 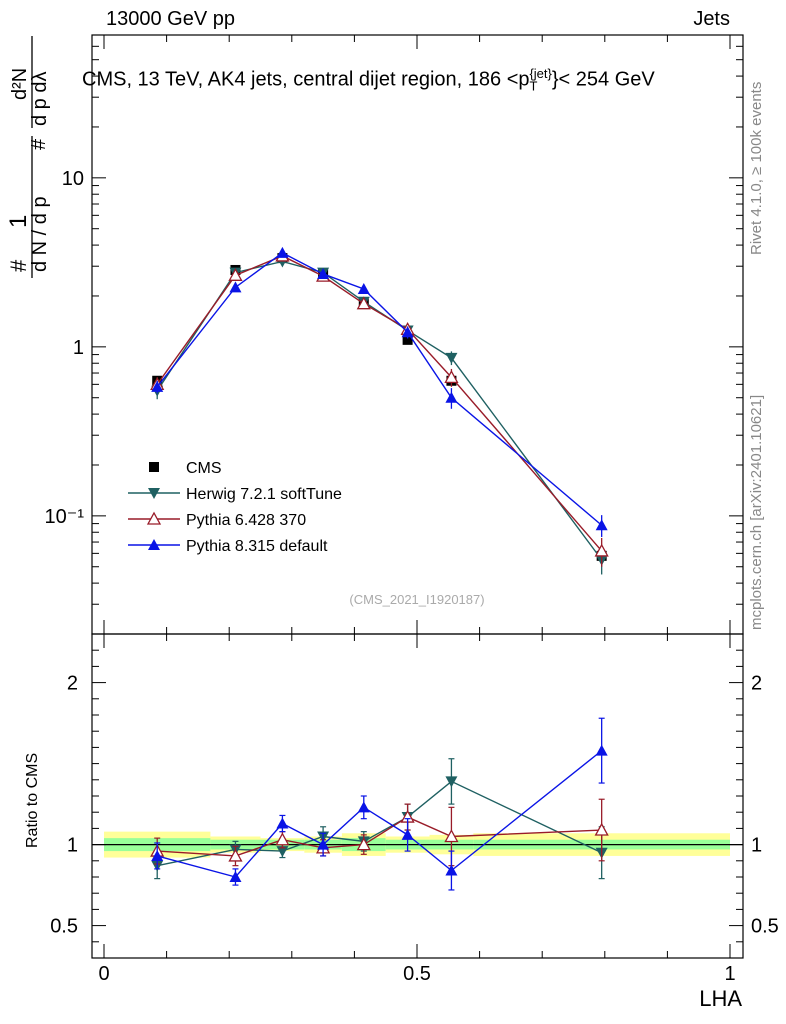 What do you see at coordinates (540, 73) in the screenshot?
I see `plot-title-sup: {jet}` at bounding box center [540, 73].